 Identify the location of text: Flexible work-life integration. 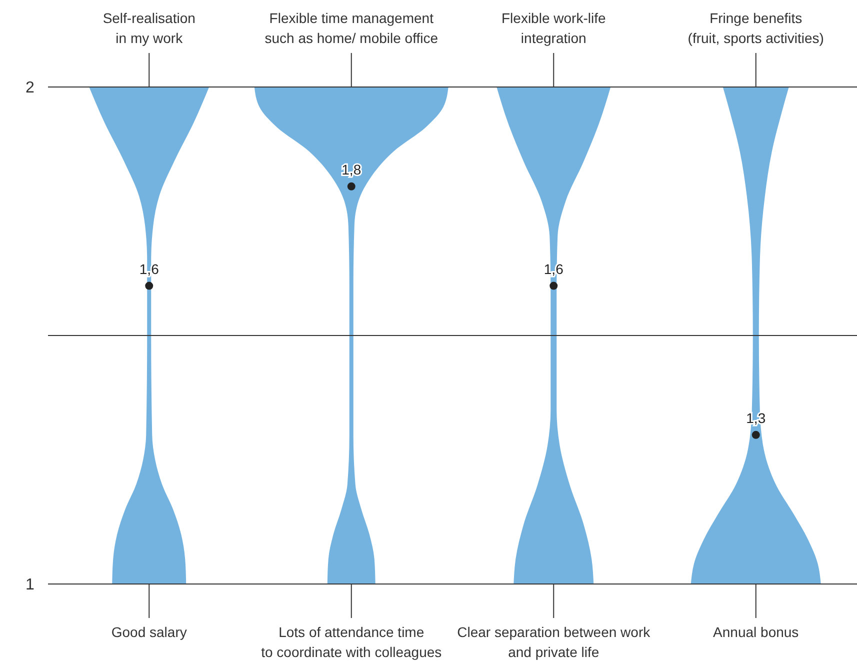
(554, 28).